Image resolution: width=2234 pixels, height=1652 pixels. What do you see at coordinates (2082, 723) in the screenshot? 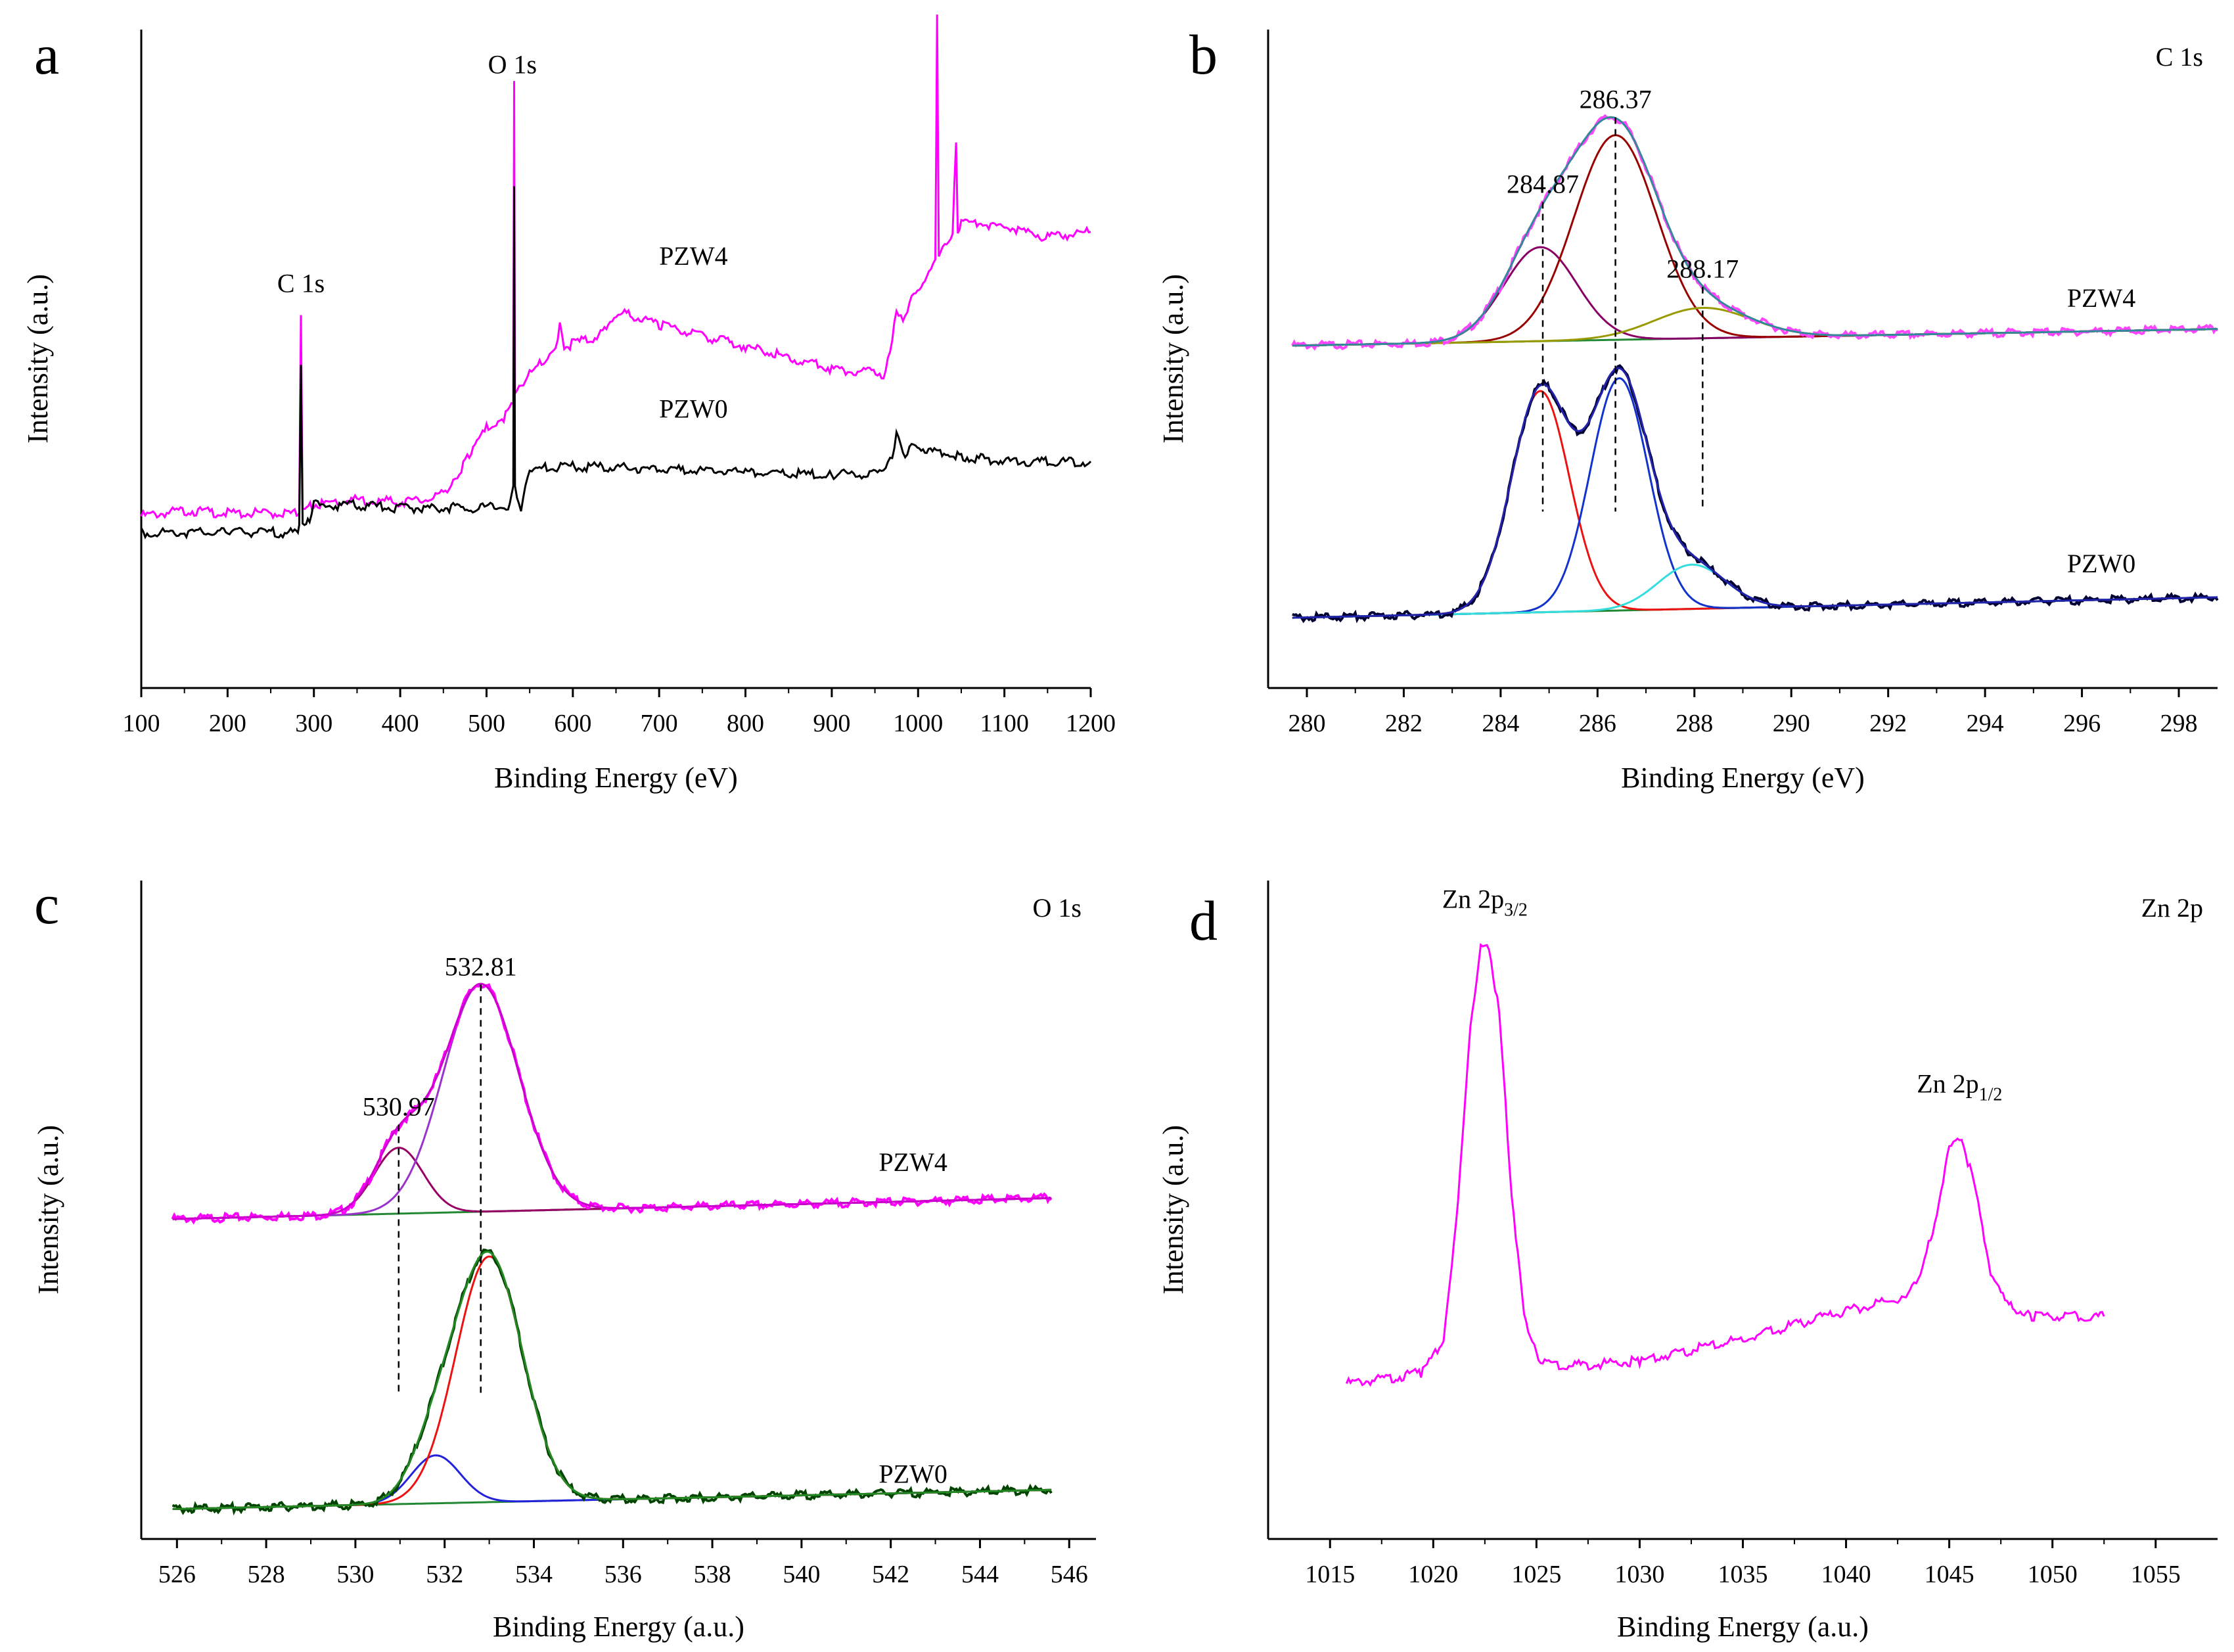
I see `x-tick-label: 296` at bounding box center [2082, 723].